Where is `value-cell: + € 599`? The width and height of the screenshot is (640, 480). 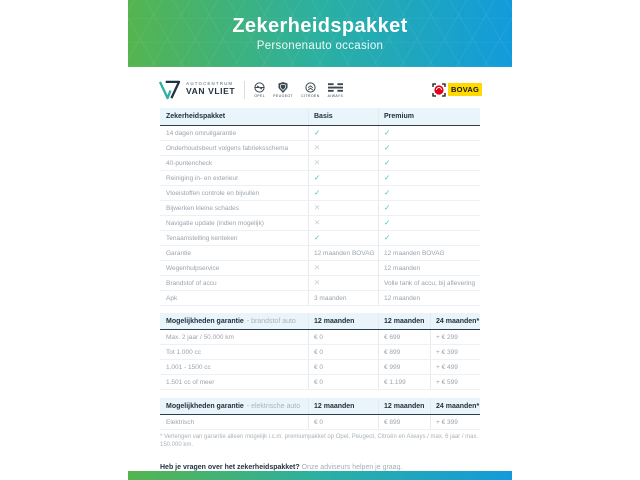
value-cell: + € 599 is located at coordinates (455, 382).